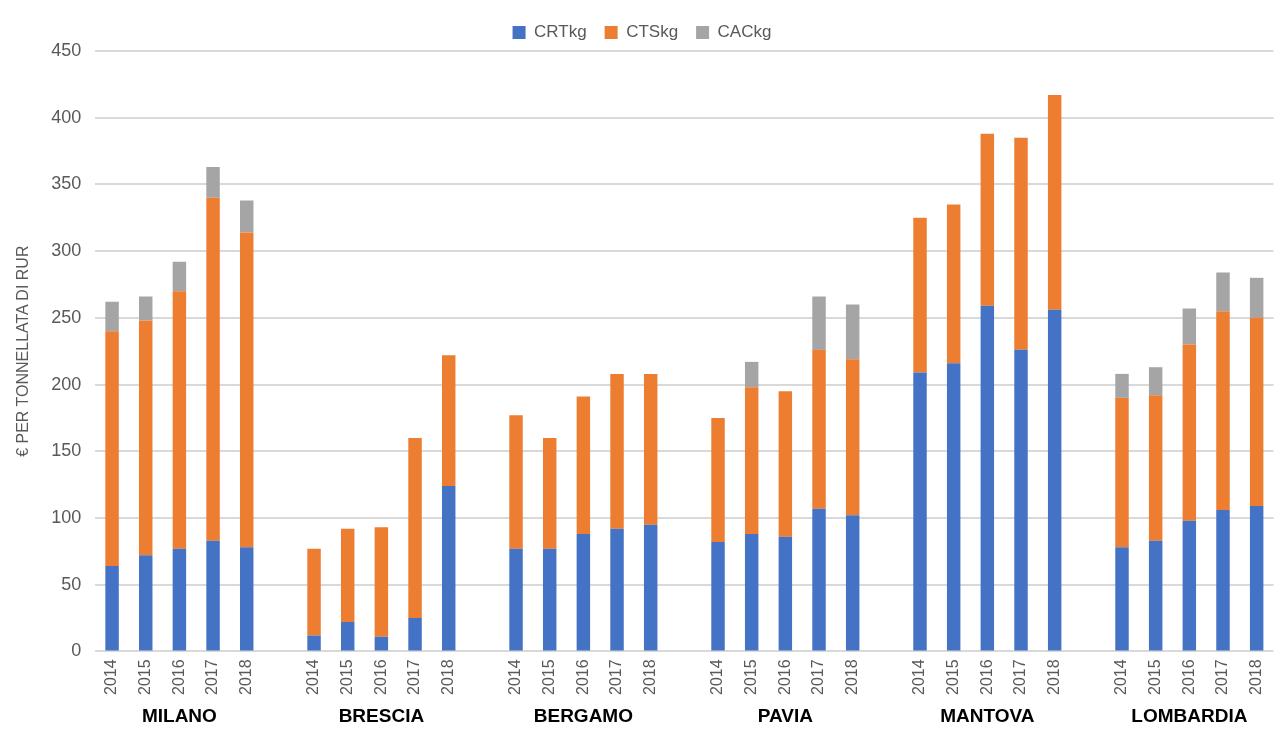  What do you see at coordinates (179, 716) in the screenshot?
I see `text: MILANO` at bounding box center [179, 716].